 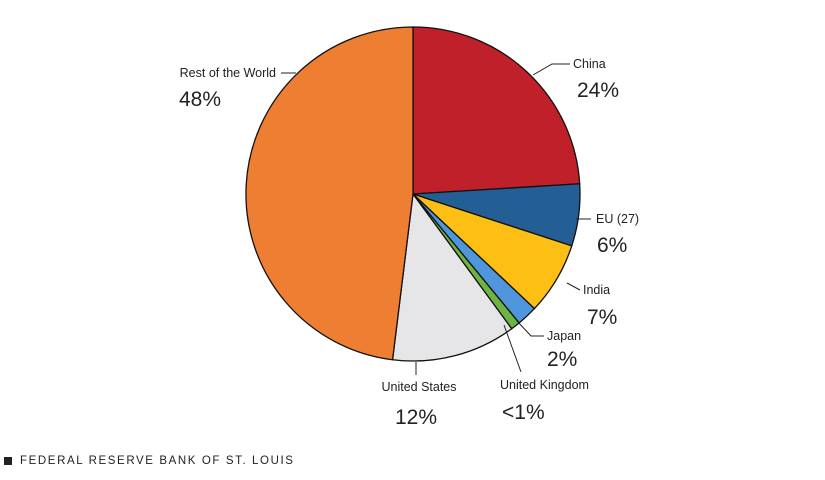 What do you see at coordinates (157, 461) in the screenshot?
I see `footer-source: FEDERAL RESERVE BANK OF ST. LOUIS` at bounding box center [157, 461].